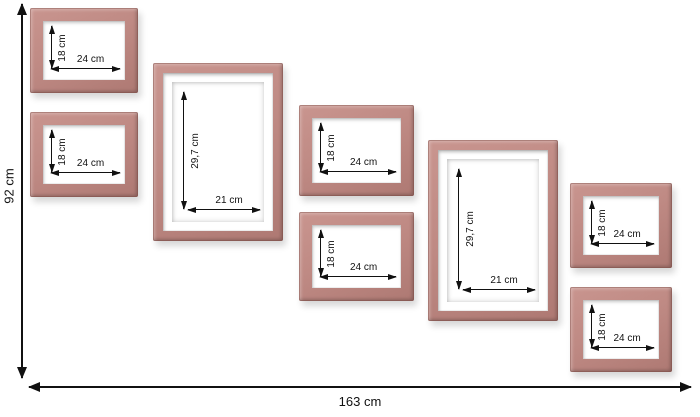 The width and height of the screenshot is (700, 417). What do you see at coordinates (22, 191) in the screenshot?
I see `overall-height-arrow` at bounding box center [22, 191].